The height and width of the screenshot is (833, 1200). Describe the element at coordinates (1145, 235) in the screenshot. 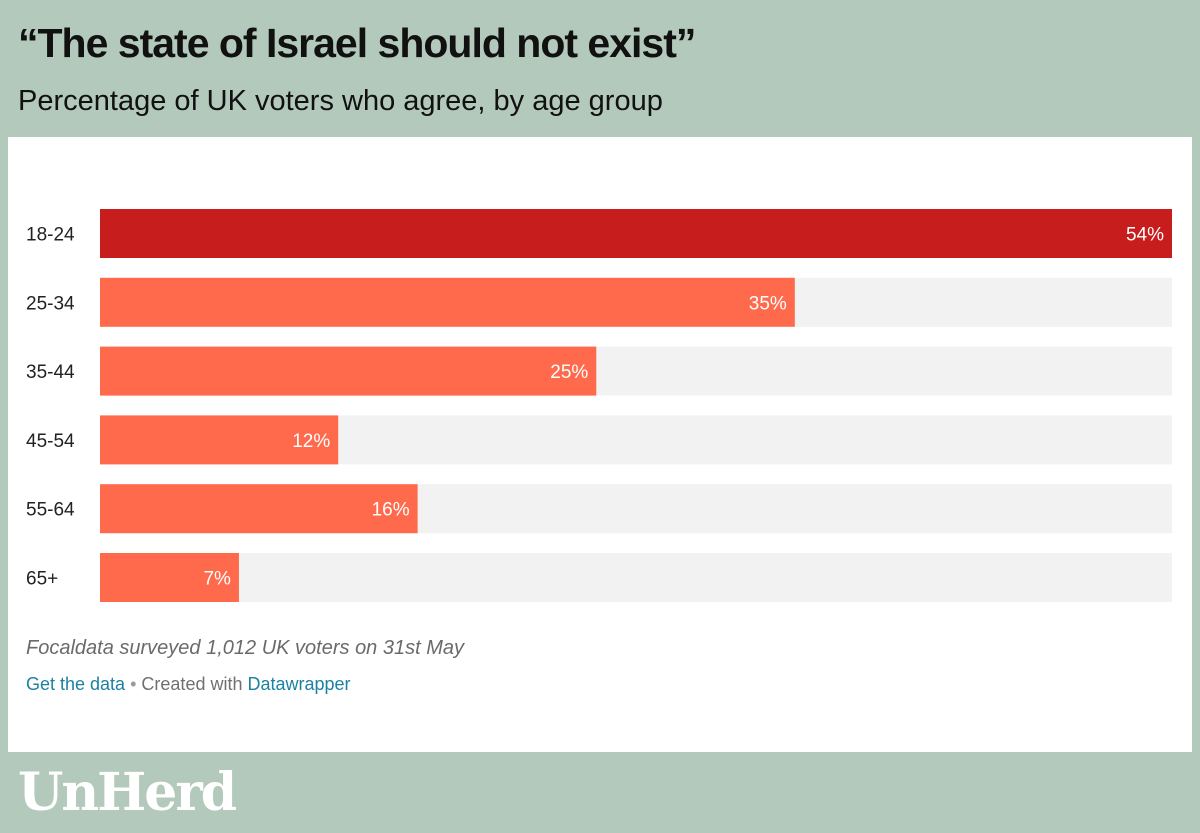

I see `value-label: 54%` at that location.